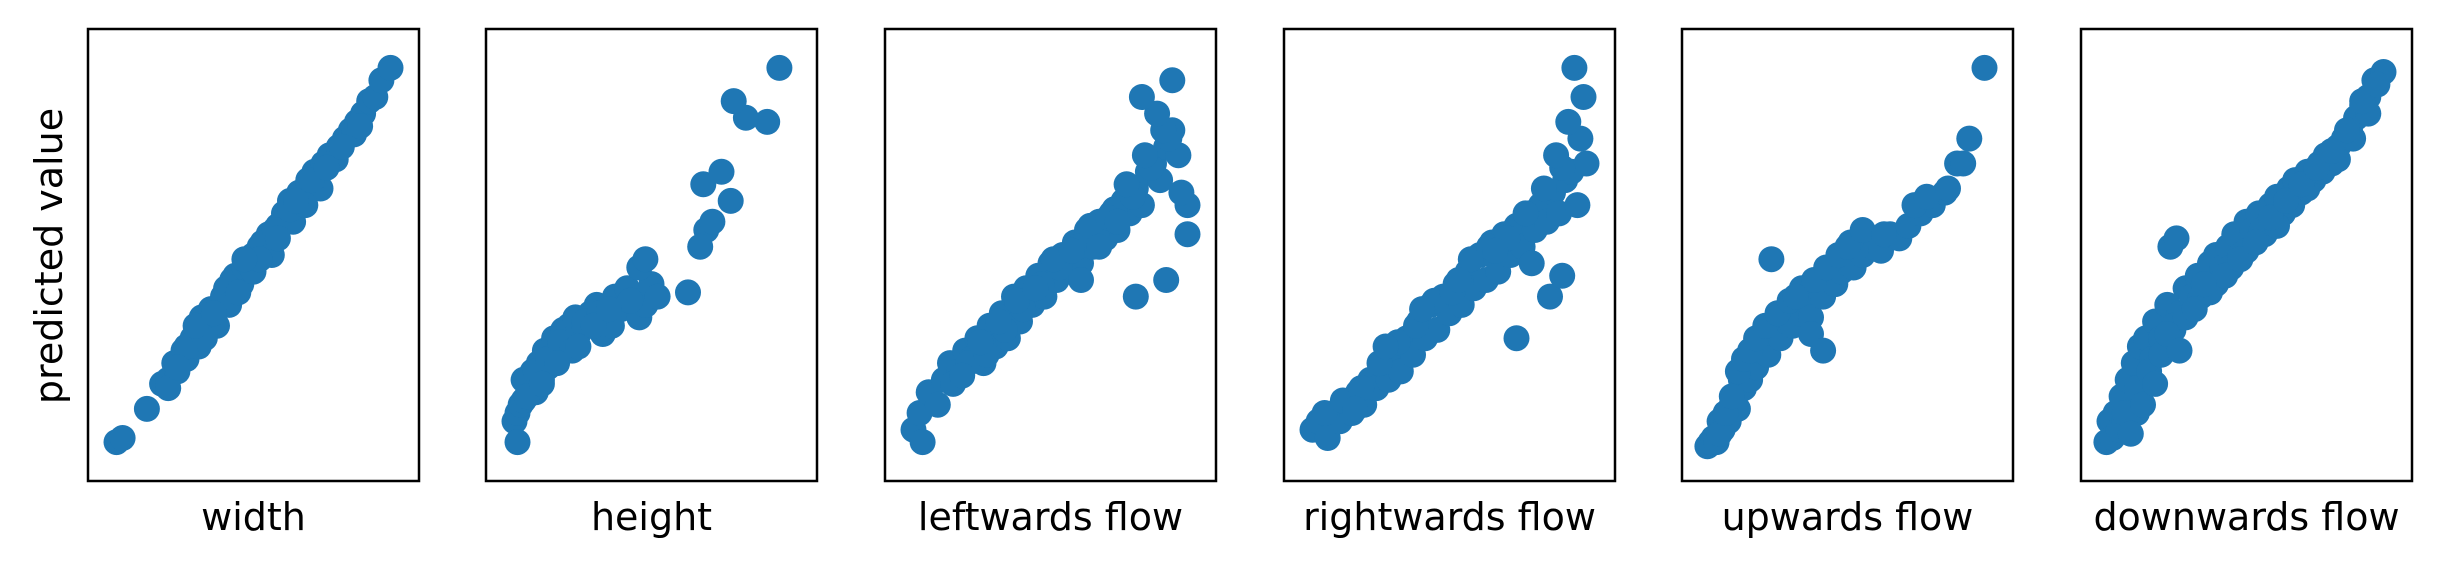 This screenshot has width=2443, height=569. I want to click on x-axis-label: rightwards flow, so click(1449, 517).